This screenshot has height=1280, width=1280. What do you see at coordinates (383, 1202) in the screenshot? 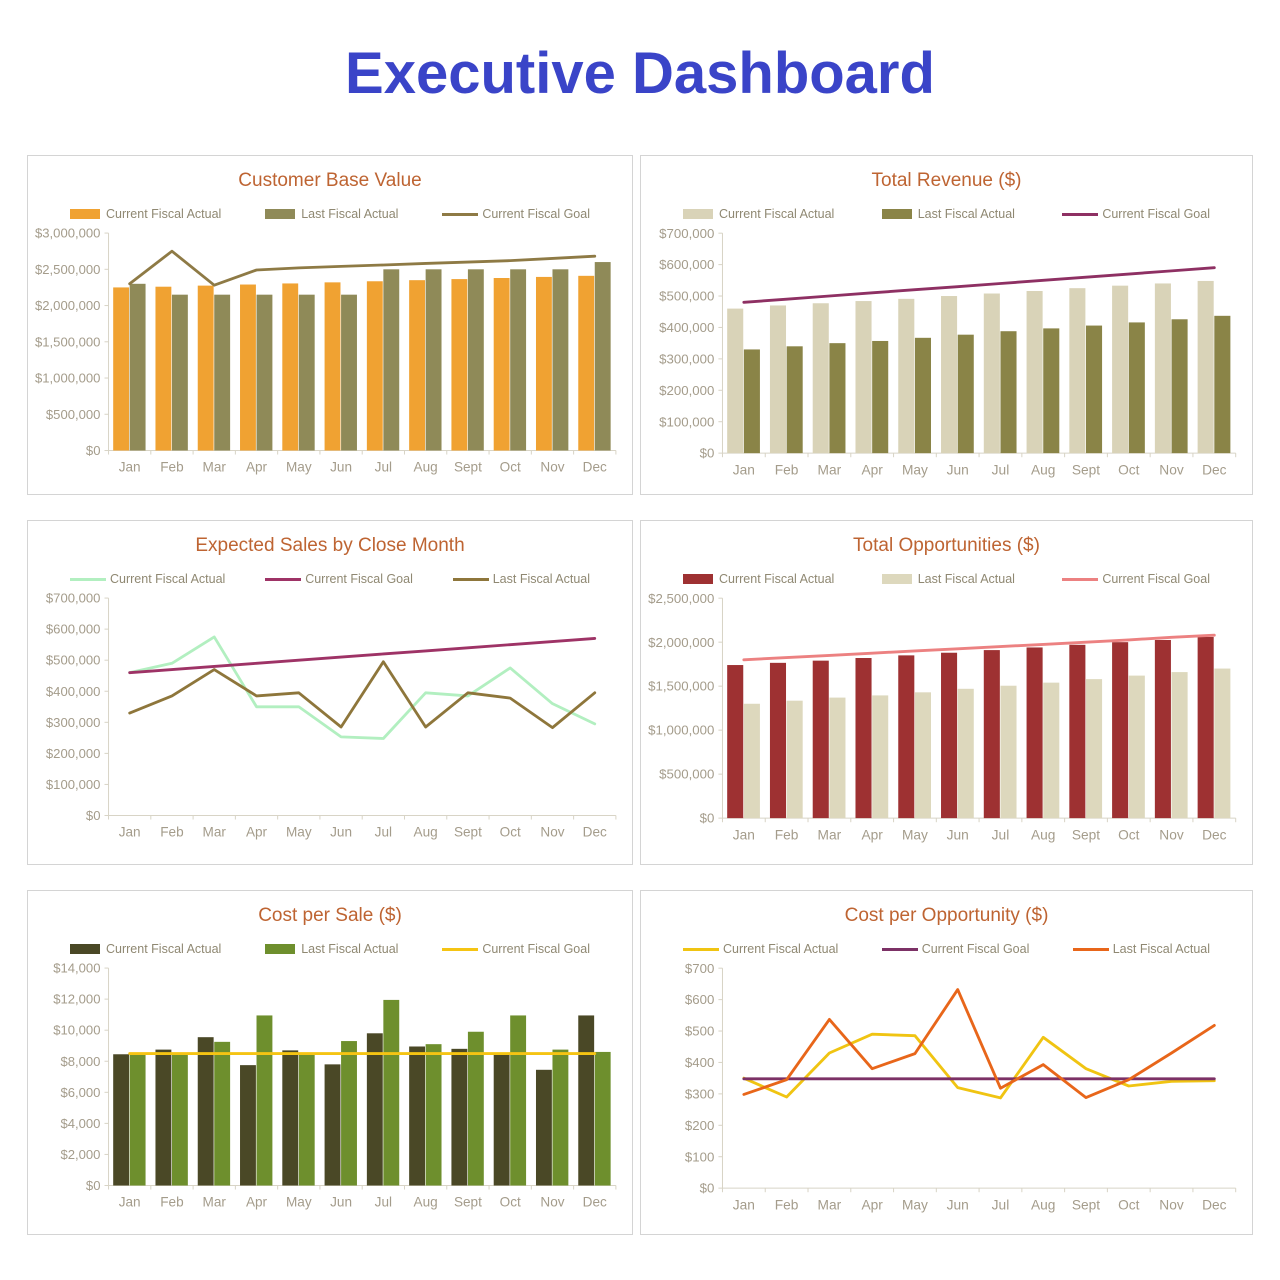
I see `x-tick-label: Jul` at bounding box center [383, 1202].